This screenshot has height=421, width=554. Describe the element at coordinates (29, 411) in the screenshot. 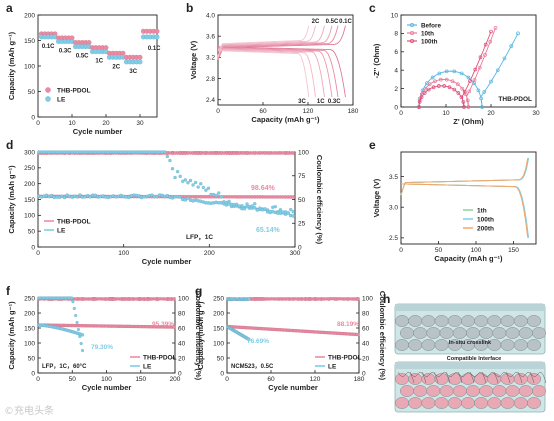

I see `watermark: ©充电头条` at that location.